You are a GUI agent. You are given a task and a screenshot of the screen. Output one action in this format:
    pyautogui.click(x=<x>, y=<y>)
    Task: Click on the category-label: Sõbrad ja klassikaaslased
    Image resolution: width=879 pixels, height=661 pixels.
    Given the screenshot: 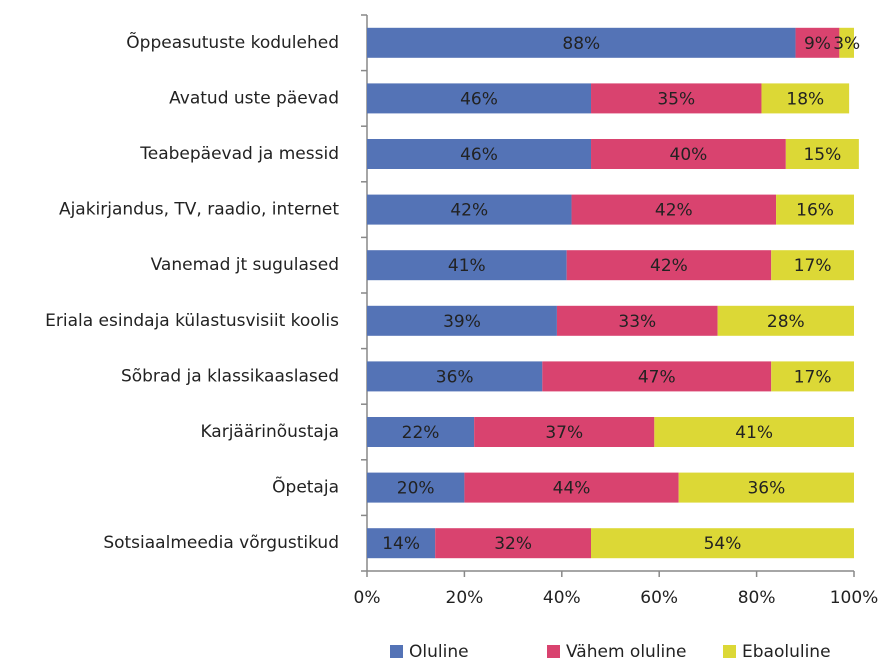 What is the action you would take?
    pyautogui.click(x=230, y=376)
    